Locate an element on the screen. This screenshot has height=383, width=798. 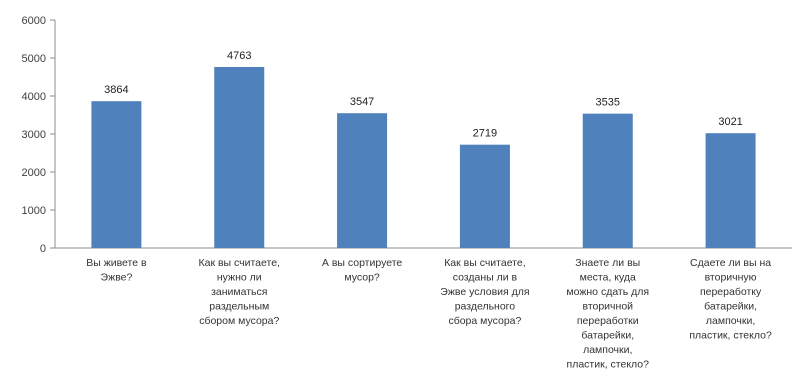
category-label-line: сбором мусора? is located at coordinates (239, 321).